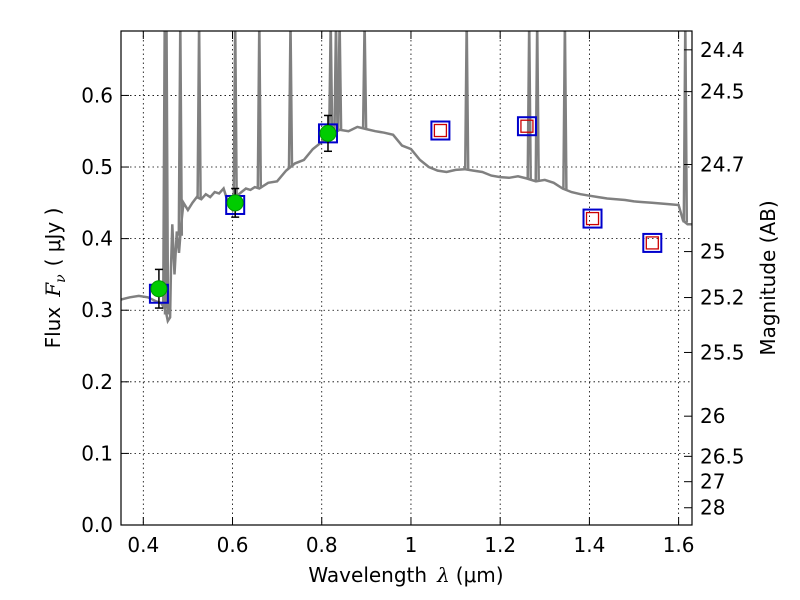 The image size is (800, 600). What do you see at coordinates (97, 167) in the screenshot?
I see `y-tick-label: 0.5` at bounding box center [97, 167].